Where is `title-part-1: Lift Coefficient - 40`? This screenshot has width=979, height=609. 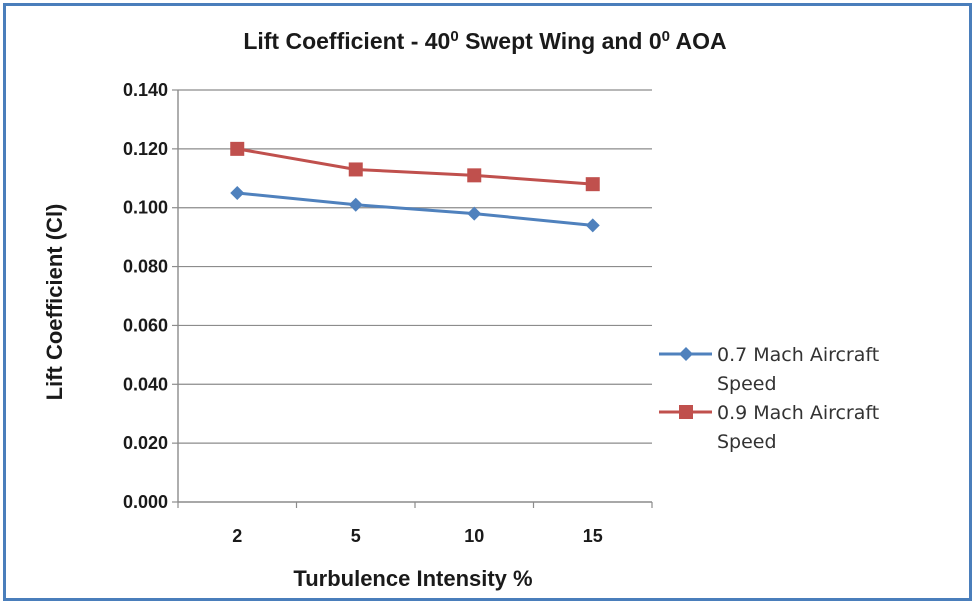
title-part-1: Lift Coefficient - 40 is located at coordinates (346, 41).